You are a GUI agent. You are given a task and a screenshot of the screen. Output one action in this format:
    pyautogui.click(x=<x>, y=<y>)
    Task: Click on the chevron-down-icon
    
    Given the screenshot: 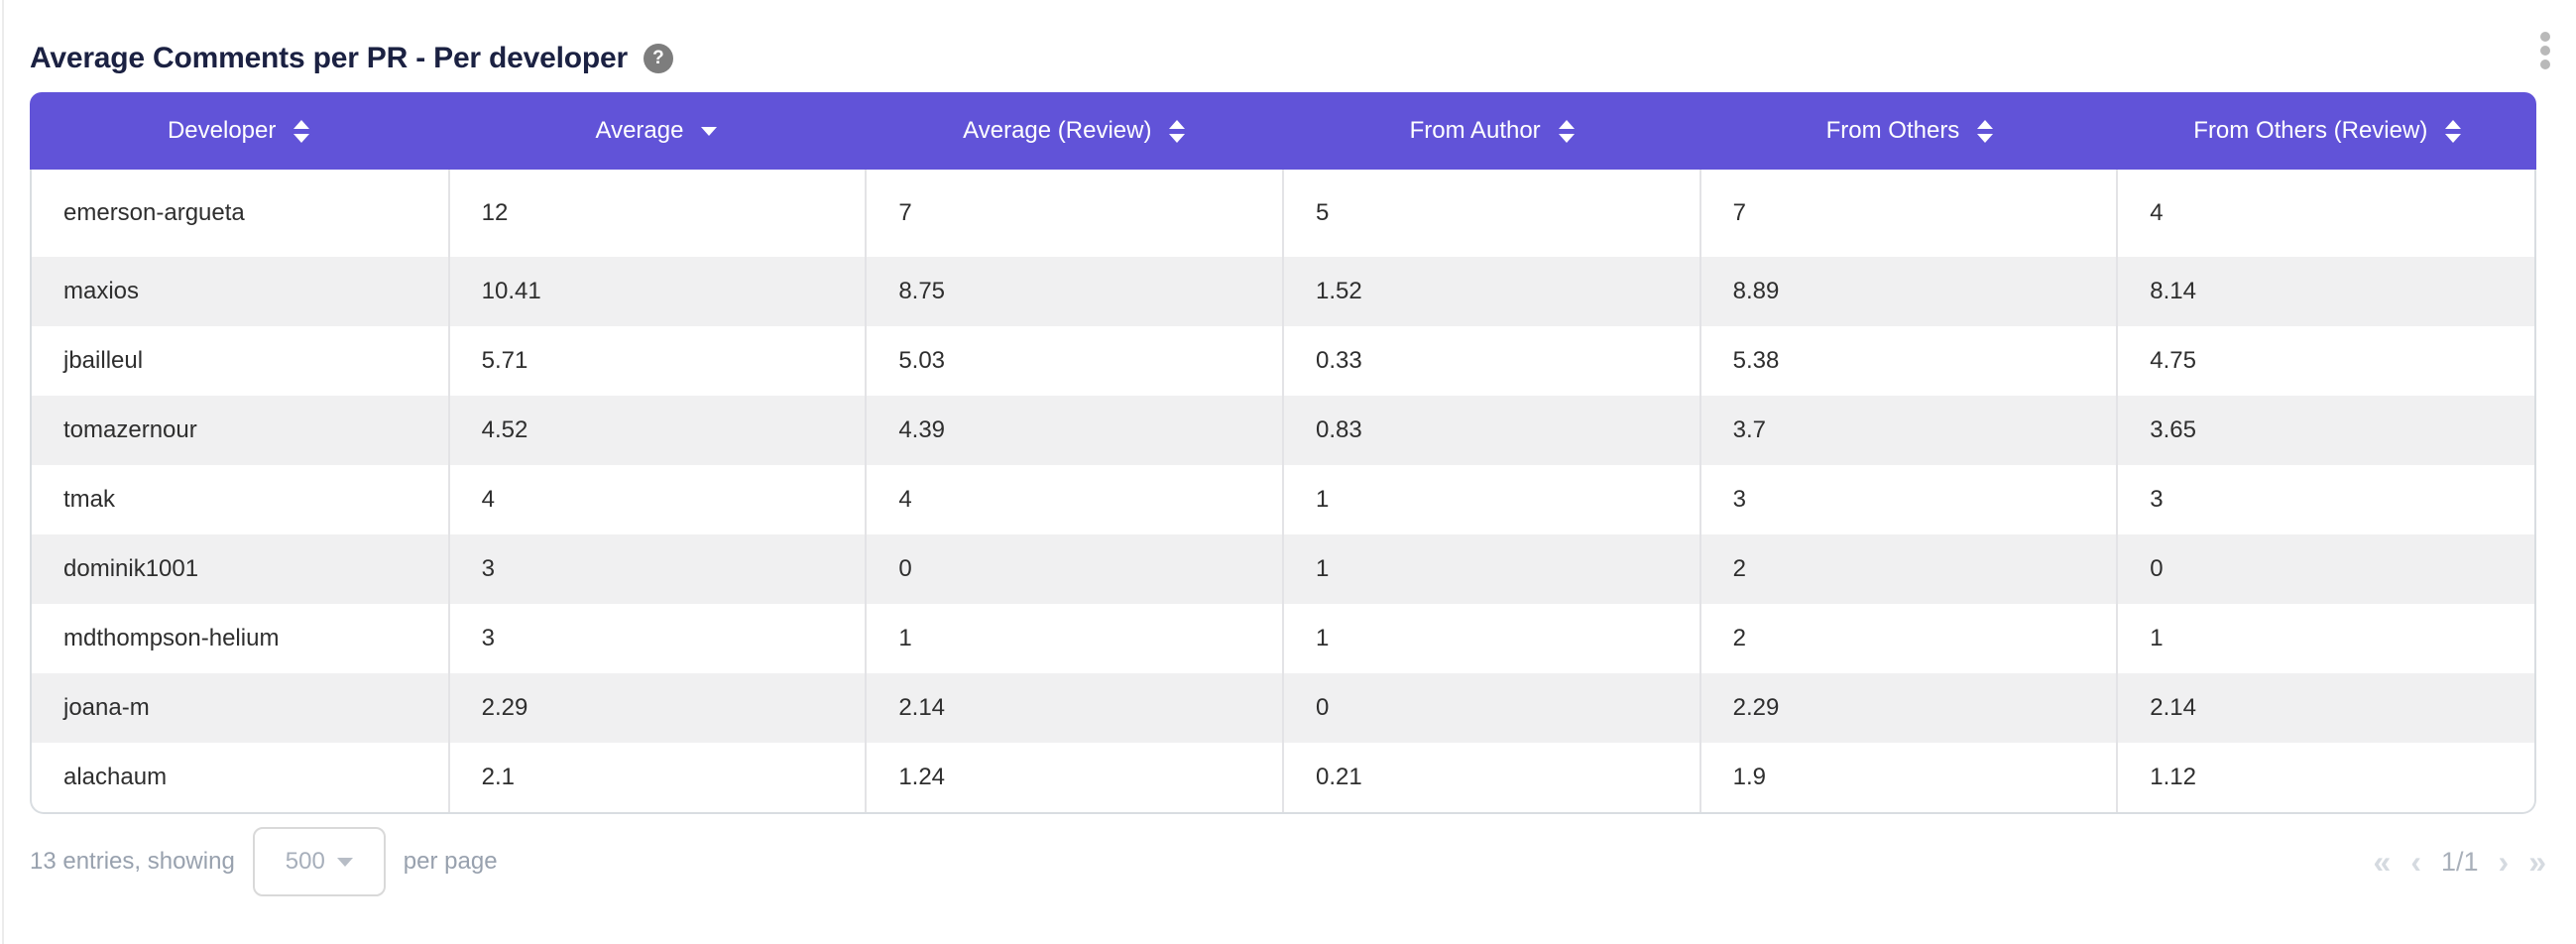 What is the action you would take?
    pyautogui.click(x=344, y=862)
    